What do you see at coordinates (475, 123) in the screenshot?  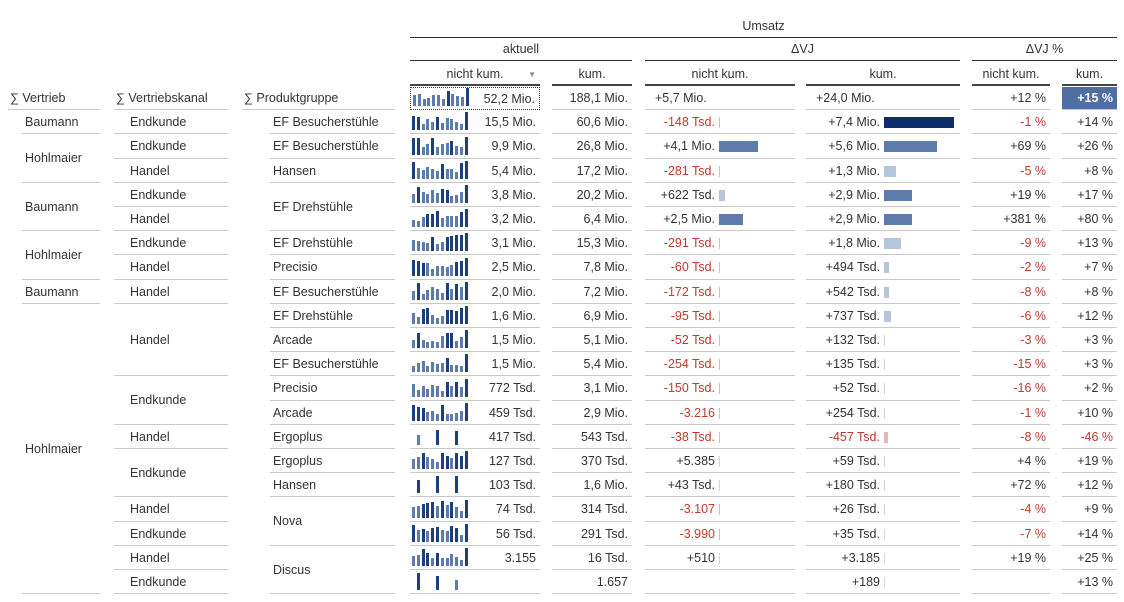 I see `aktuell-nicht-kum: 15,5 Mio.` at bounding box center [475, 123].